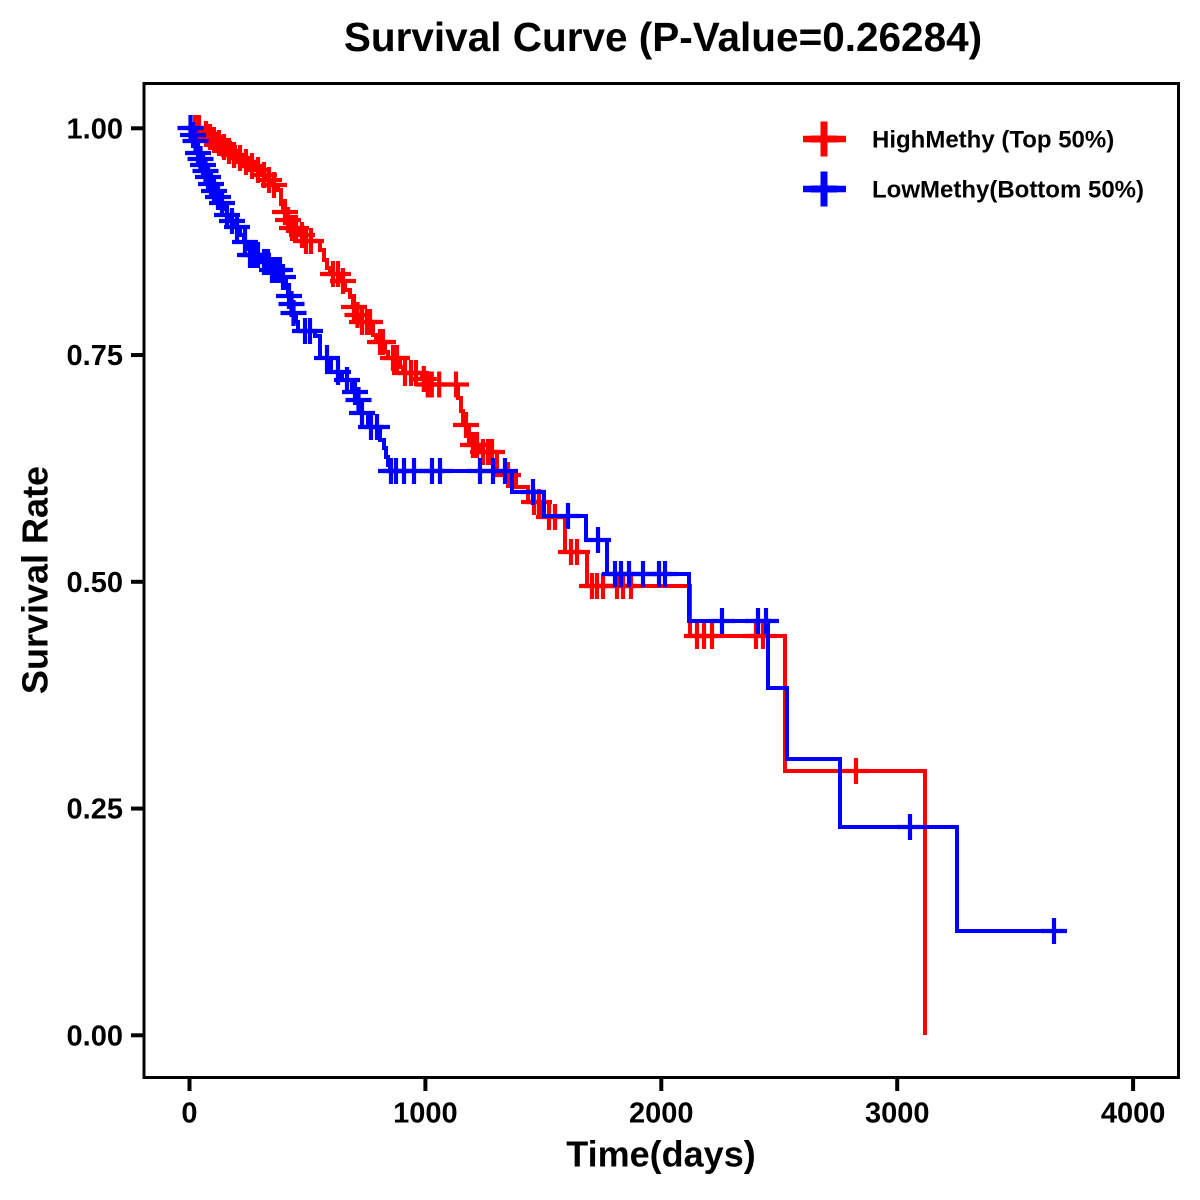 The width and height of the screenshot is (1200, 1200). What do you see at coordinates (663, 37) in the screenshot?
I see `svg-text:Survival Curve (P-Value=0.2628: Survival Curve (P-Value=0.26284)` at bounding box center [663, 37].